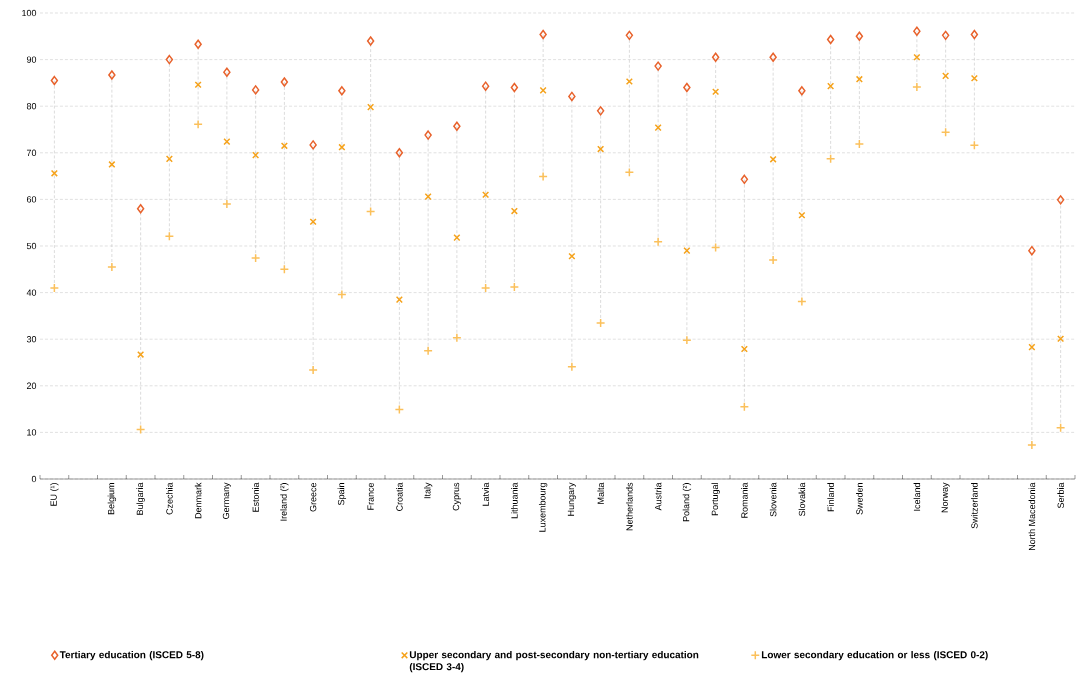 Image resolution: width=1083 pixels, height=673 pixels. Describe the element at coordinates (658, 496) in the screenshot. I see `x-tick-label: Austria` at that location.